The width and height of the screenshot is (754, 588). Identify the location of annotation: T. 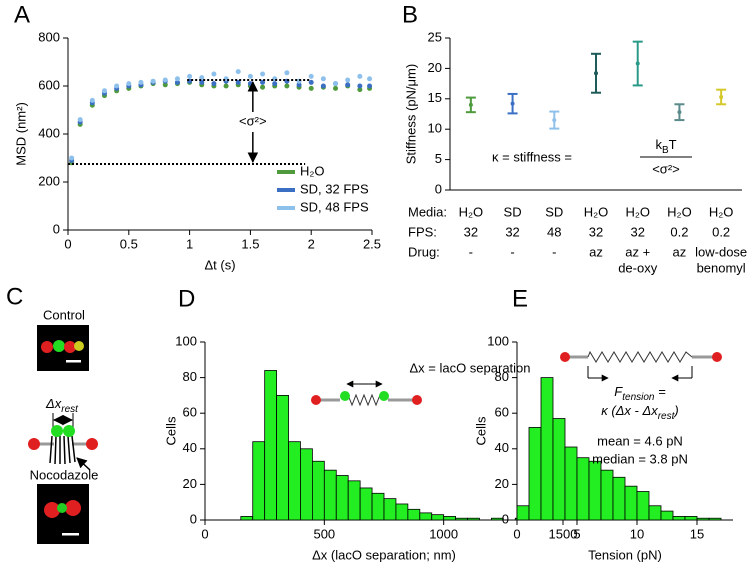
(673, 144).